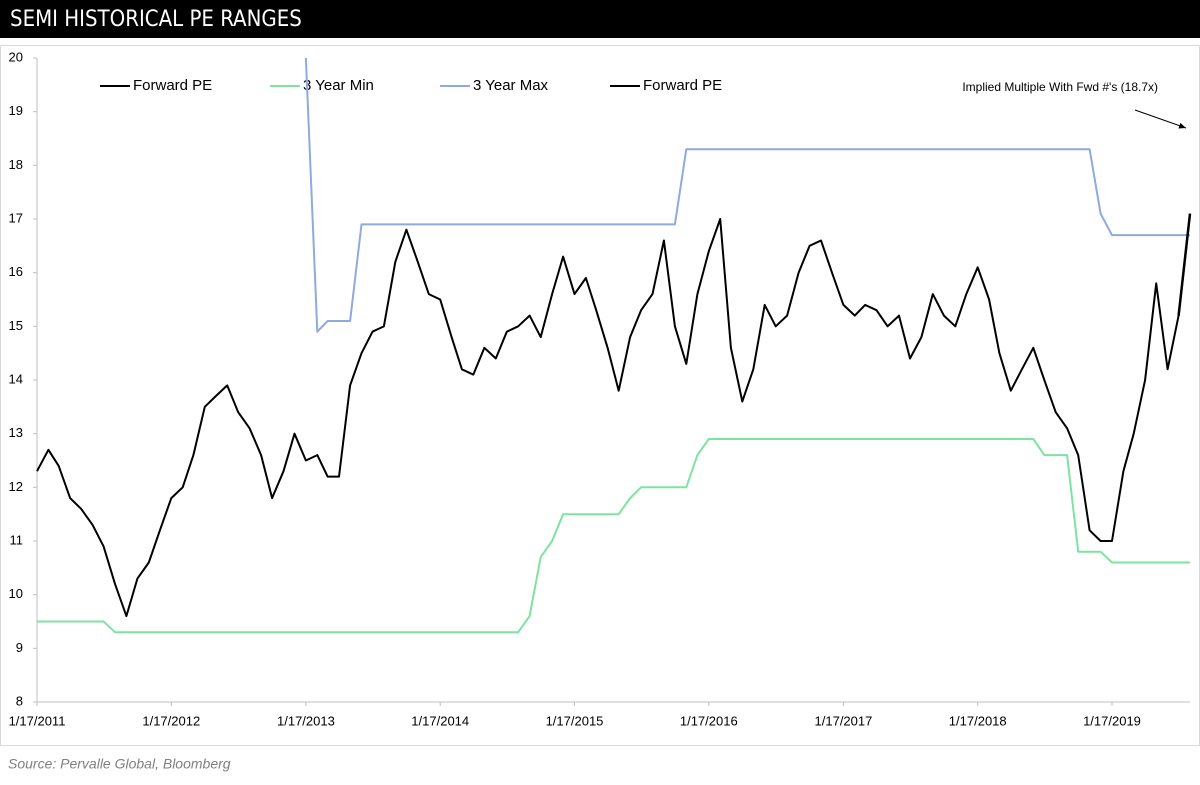  Describe the element at coordinates (1060, 87) in the screenshot. I see `annotation: Implied Multiple With Fwd #'s (18.7x)` at that location.